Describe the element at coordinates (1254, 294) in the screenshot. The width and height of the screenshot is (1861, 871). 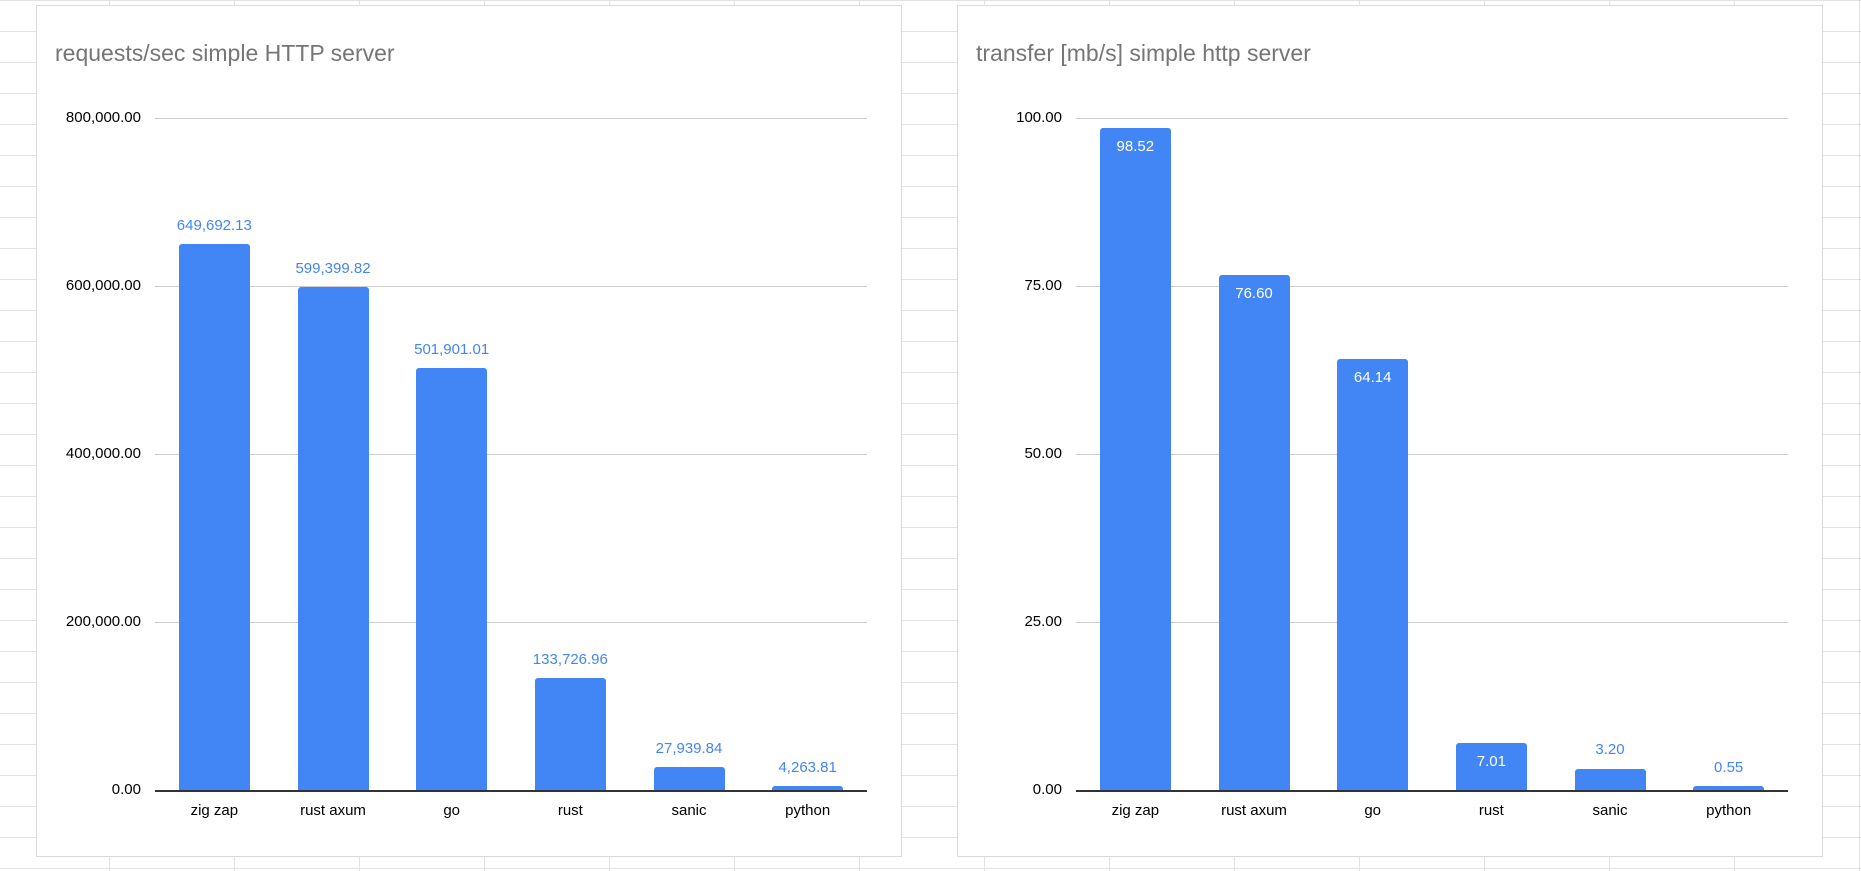
I see `bar-value-label: 76.60` at that location.